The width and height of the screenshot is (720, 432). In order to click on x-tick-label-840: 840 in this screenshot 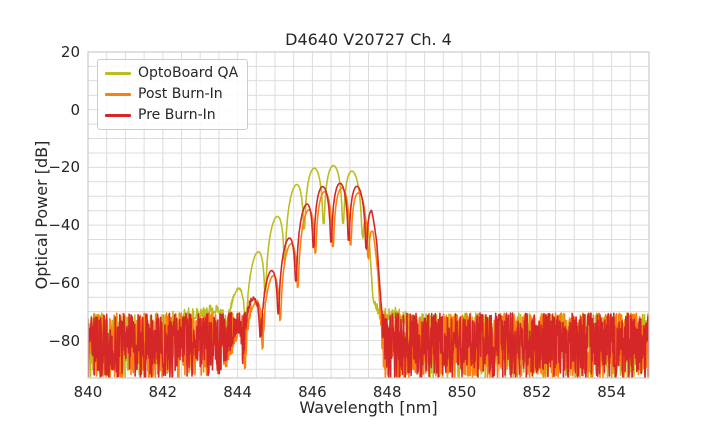, I will do `click(88, 392)`.